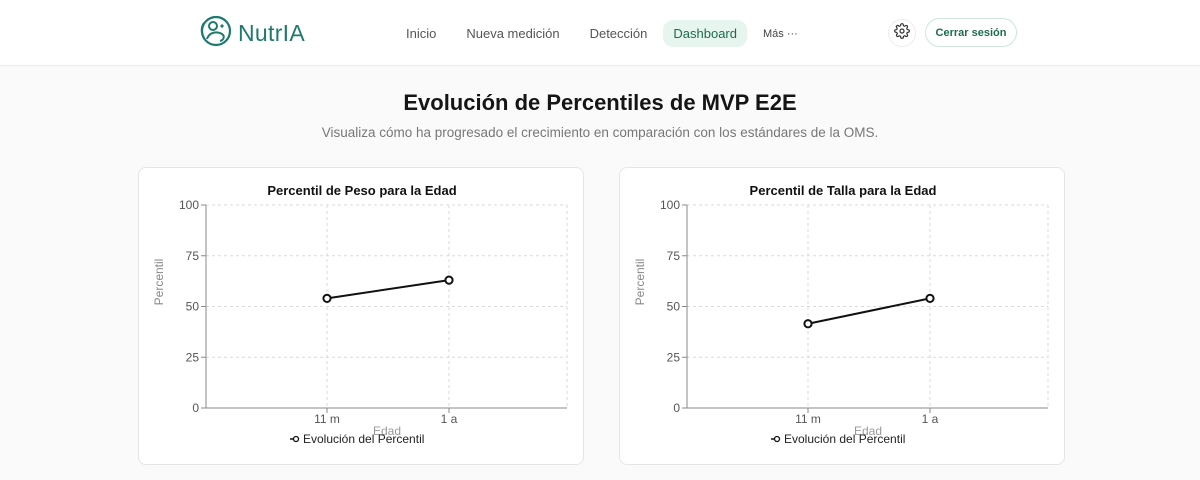 This screenshot has height=480, width=1200. I want to click on settings-button, so click(902, 33).